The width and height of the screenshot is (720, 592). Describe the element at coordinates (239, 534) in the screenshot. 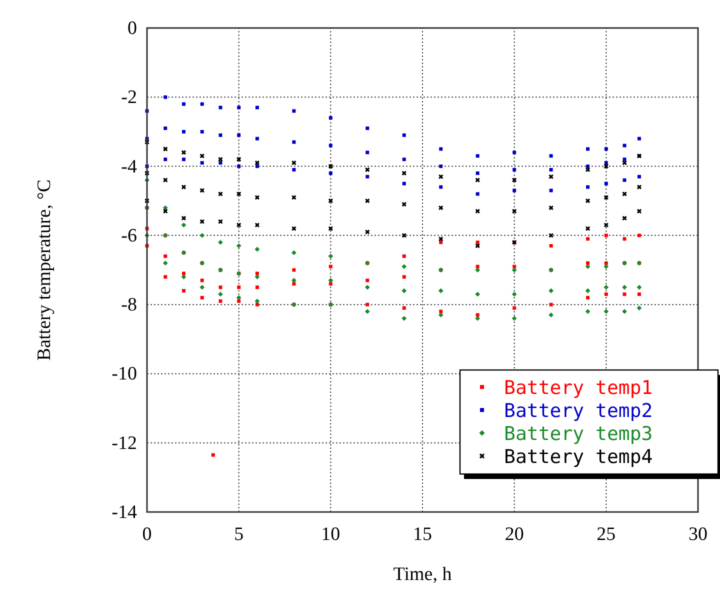

I see `x-tick-label: 5` at that location.